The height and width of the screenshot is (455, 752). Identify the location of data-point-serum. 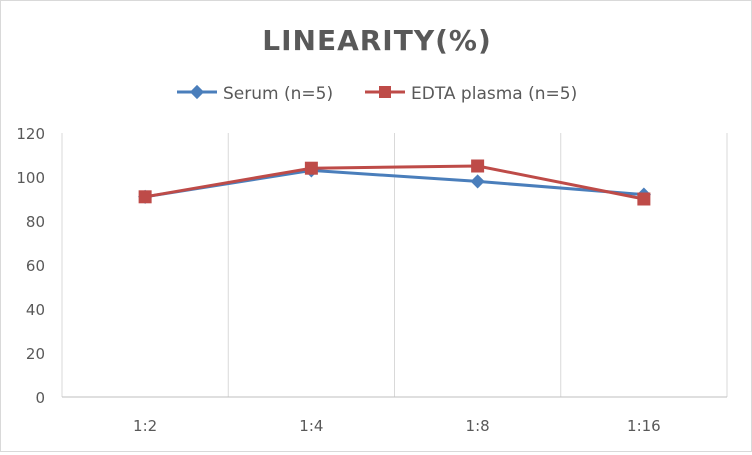
(477, 181).